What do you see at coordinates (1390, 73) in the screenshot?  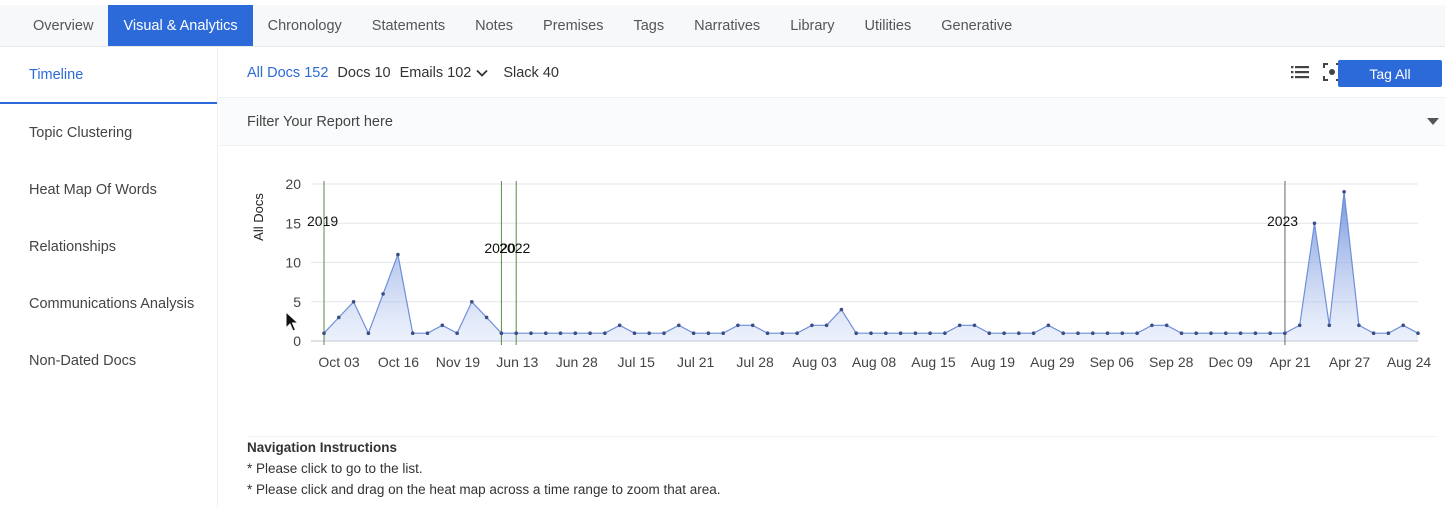 I see `tag-all-button: Tag All` at bounding box center [1390, 73].